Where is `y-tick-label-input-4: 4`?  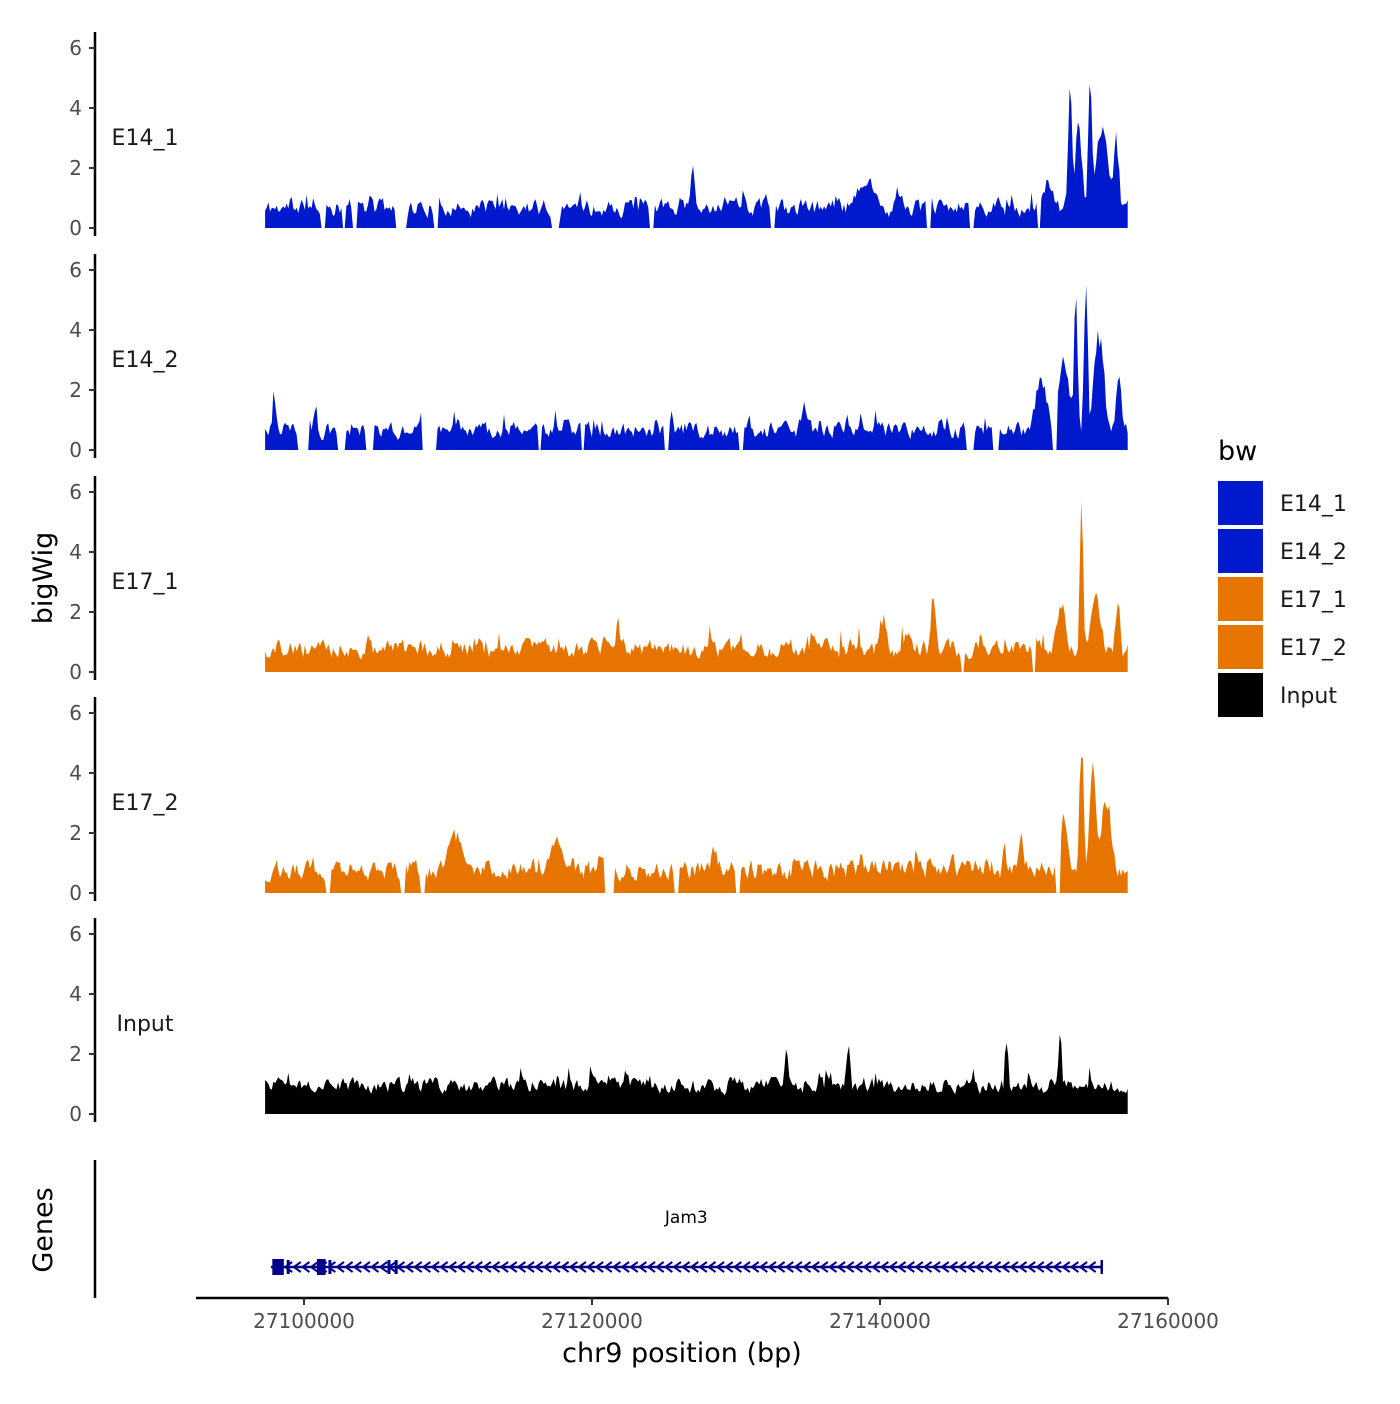
y-tick-label-input-4: 4 is located at coordinates (75, 994).